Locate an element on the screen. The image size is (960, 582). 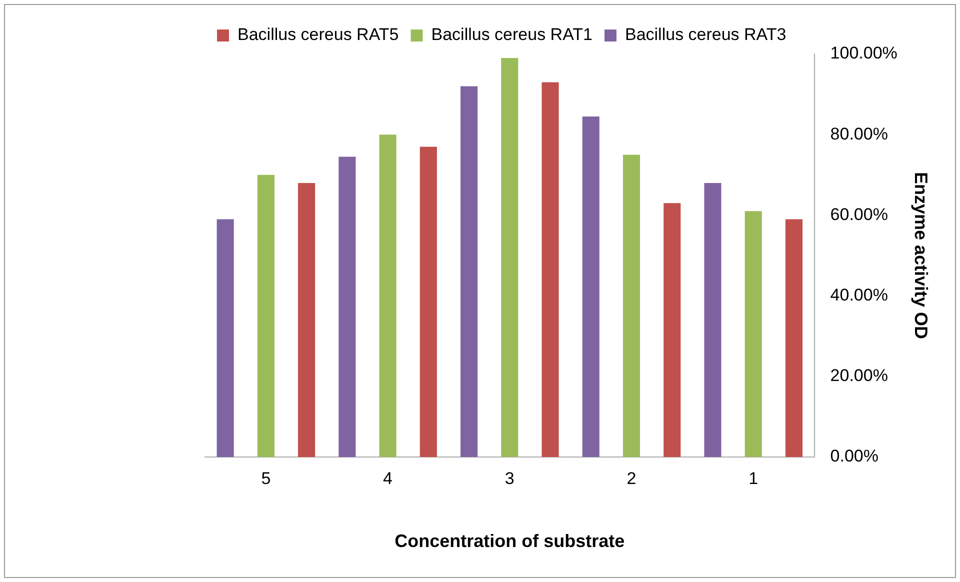
x-tick-label: 2 is located at coordinates (631, 478).